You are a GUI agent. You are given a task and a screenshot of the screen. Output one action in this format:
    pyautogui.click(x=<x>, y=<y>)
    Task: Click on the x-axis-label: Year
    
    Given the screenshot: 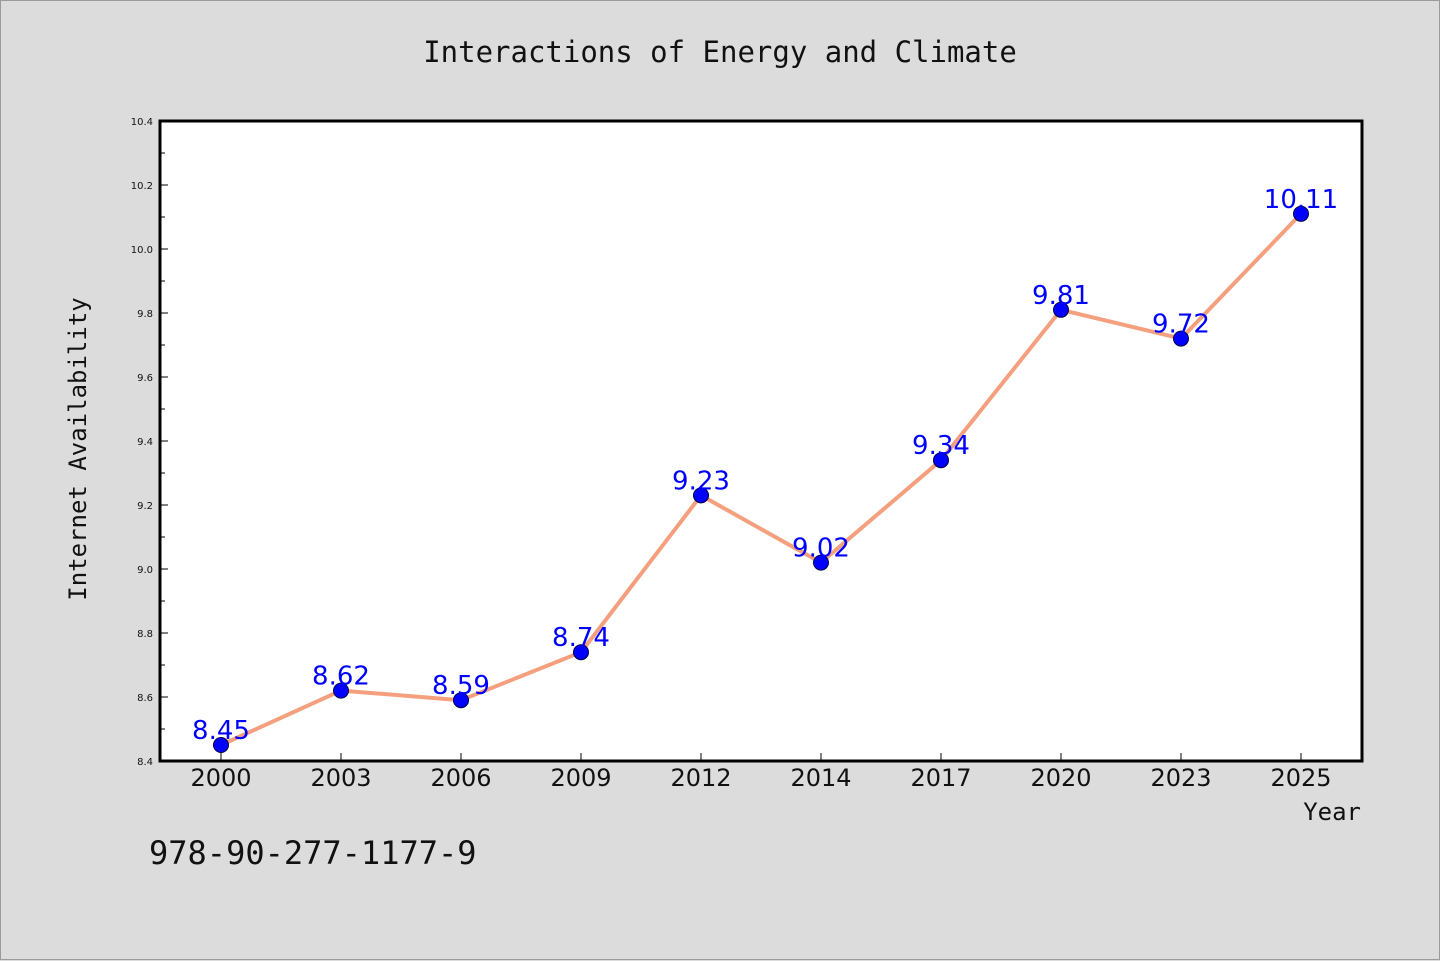 What is the action you would take?
    pyautogui.click(x=1332, y=812)
    